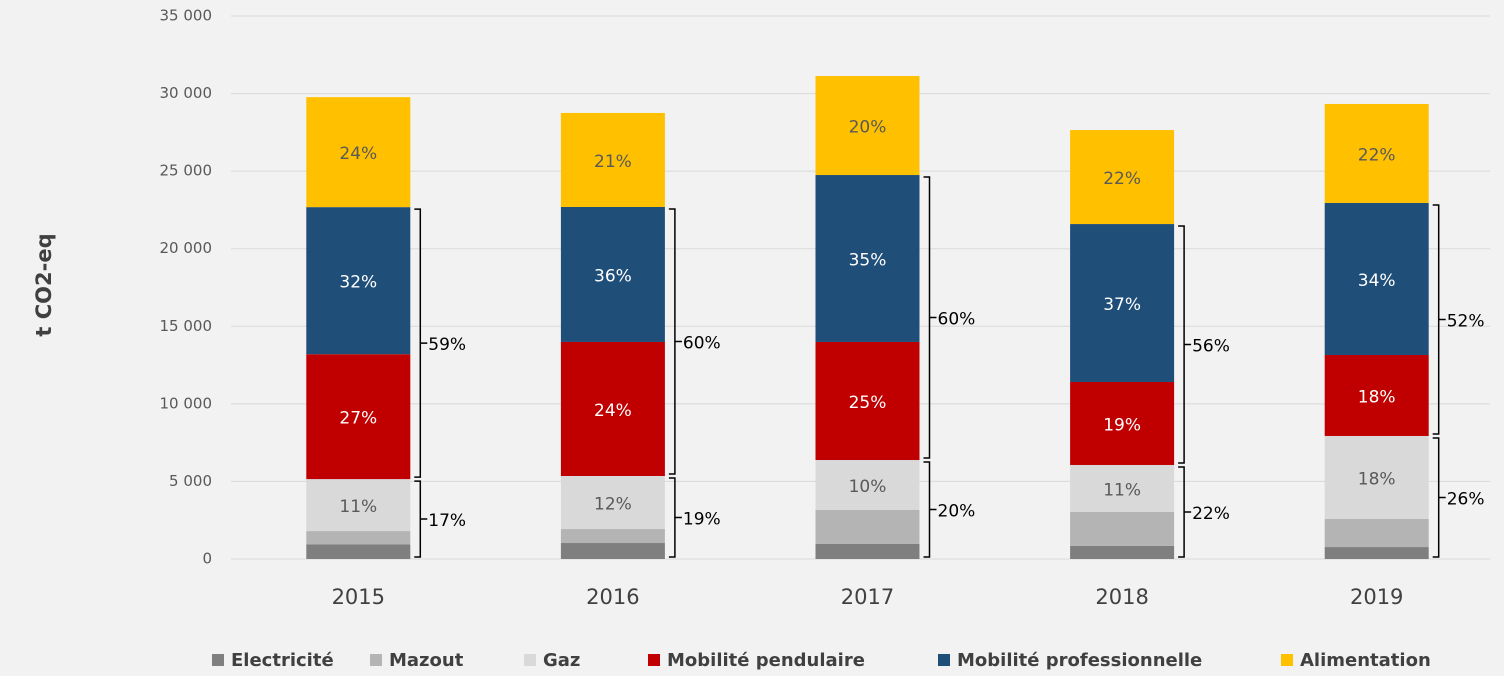  I want to click on x-tick-label: 2016, so click(612, 597).